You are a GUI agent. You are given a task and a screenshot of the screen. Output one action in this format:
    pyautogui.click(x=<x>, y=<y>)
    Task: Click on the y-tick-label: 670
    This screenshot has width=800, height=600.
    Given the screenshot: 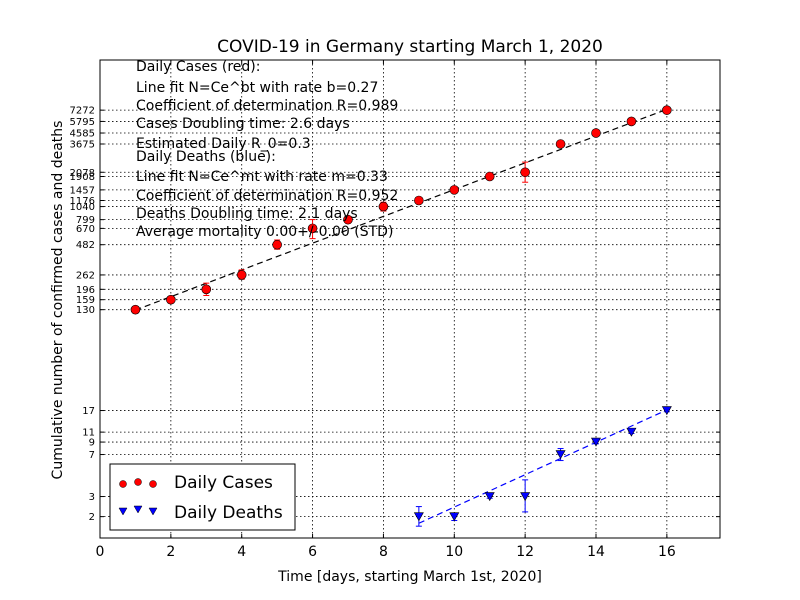 What is the action you would take?
    pyautogui.click(x=85, y=229)
    